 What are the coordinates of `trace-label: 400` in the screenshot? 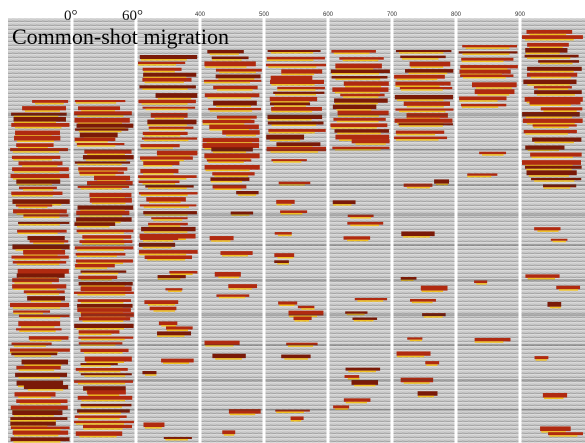 It's located at (200, 15).